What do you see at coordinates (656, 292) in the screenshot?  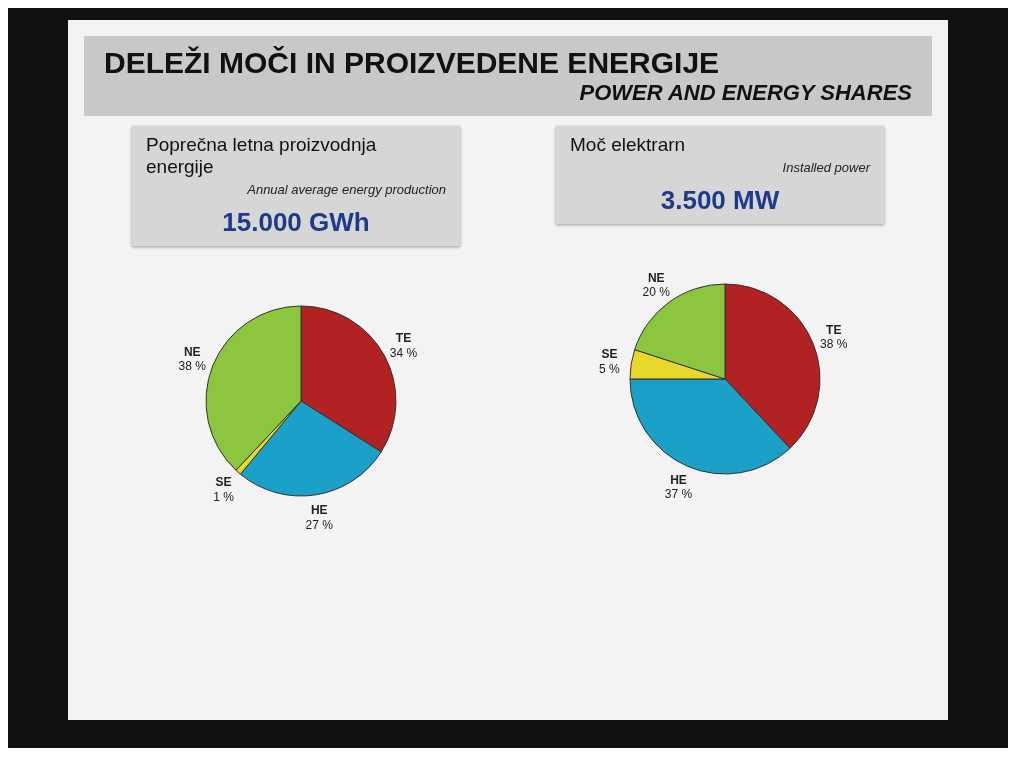 I see `data-label: 20 %` at bounding box center [656, 292].